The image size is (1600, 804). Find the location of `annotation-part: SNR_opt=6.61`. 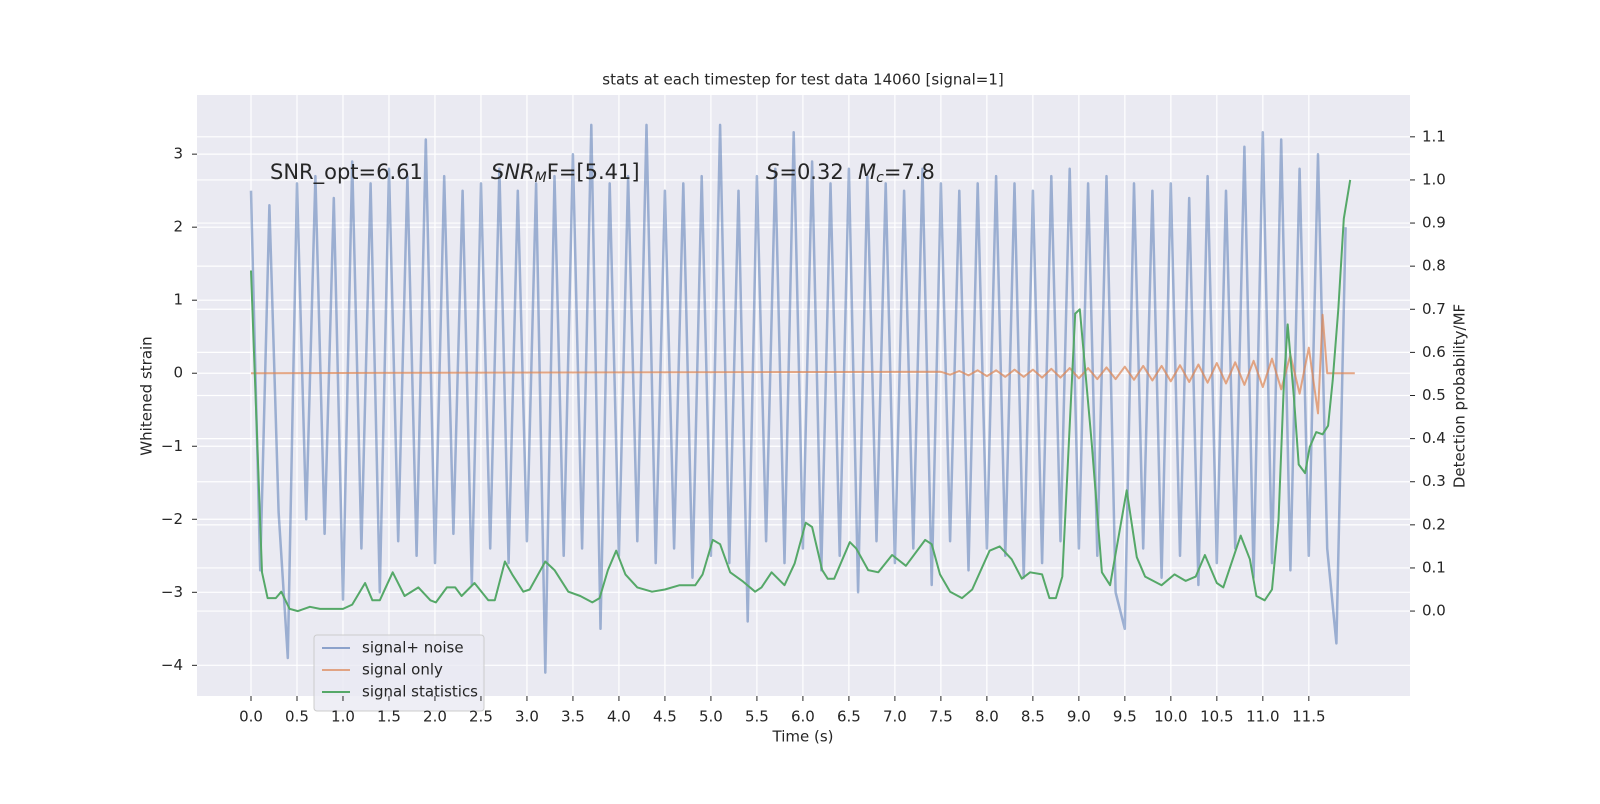

annotation-part: SNR_opt=6.61 is located at coordinates (346, 172).